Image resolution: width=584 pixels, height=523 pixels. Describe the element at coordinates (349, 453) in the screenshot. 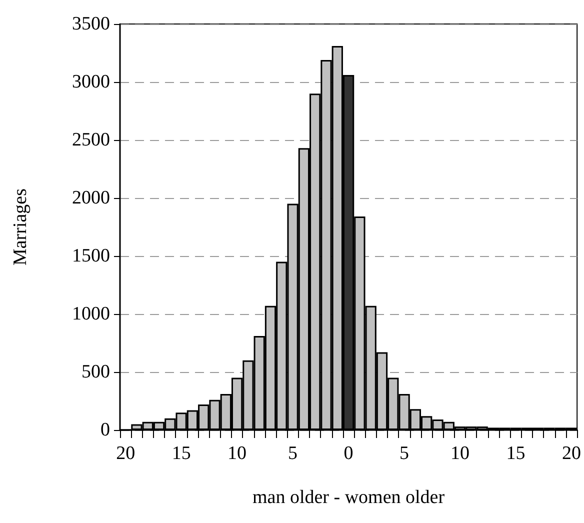

I see `x-tick-label: 0` at that location.